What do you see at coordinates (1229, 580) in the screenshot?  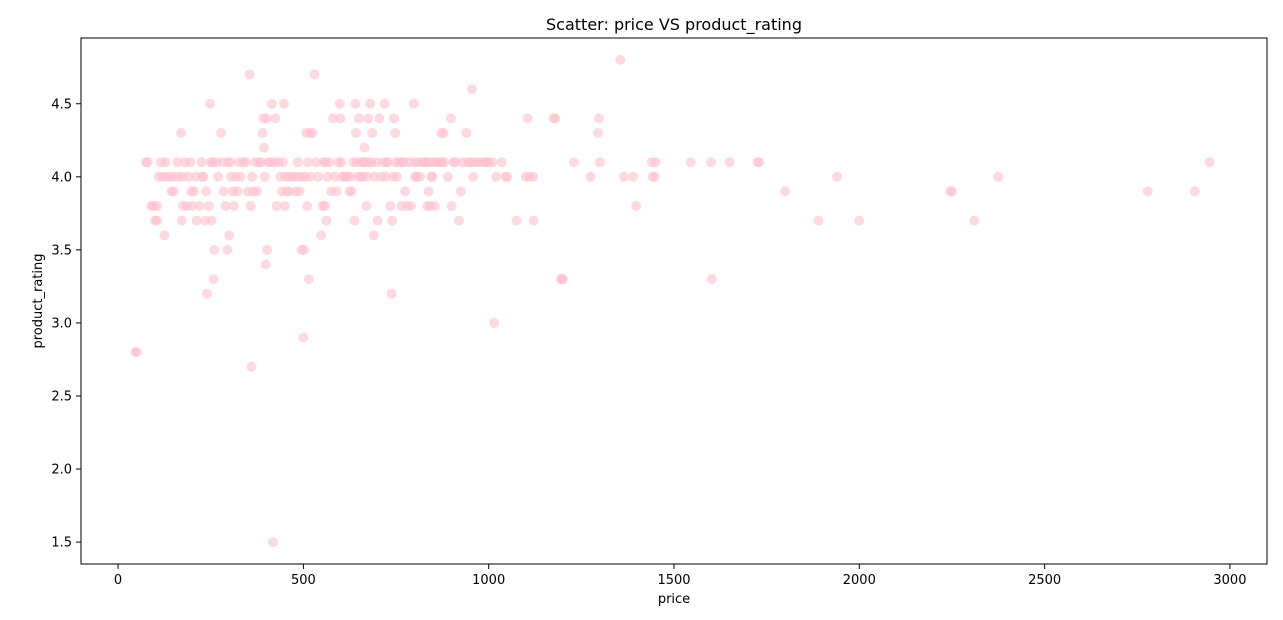 I see `x-tick-label: 3000` at bounding box center [1229, 580].